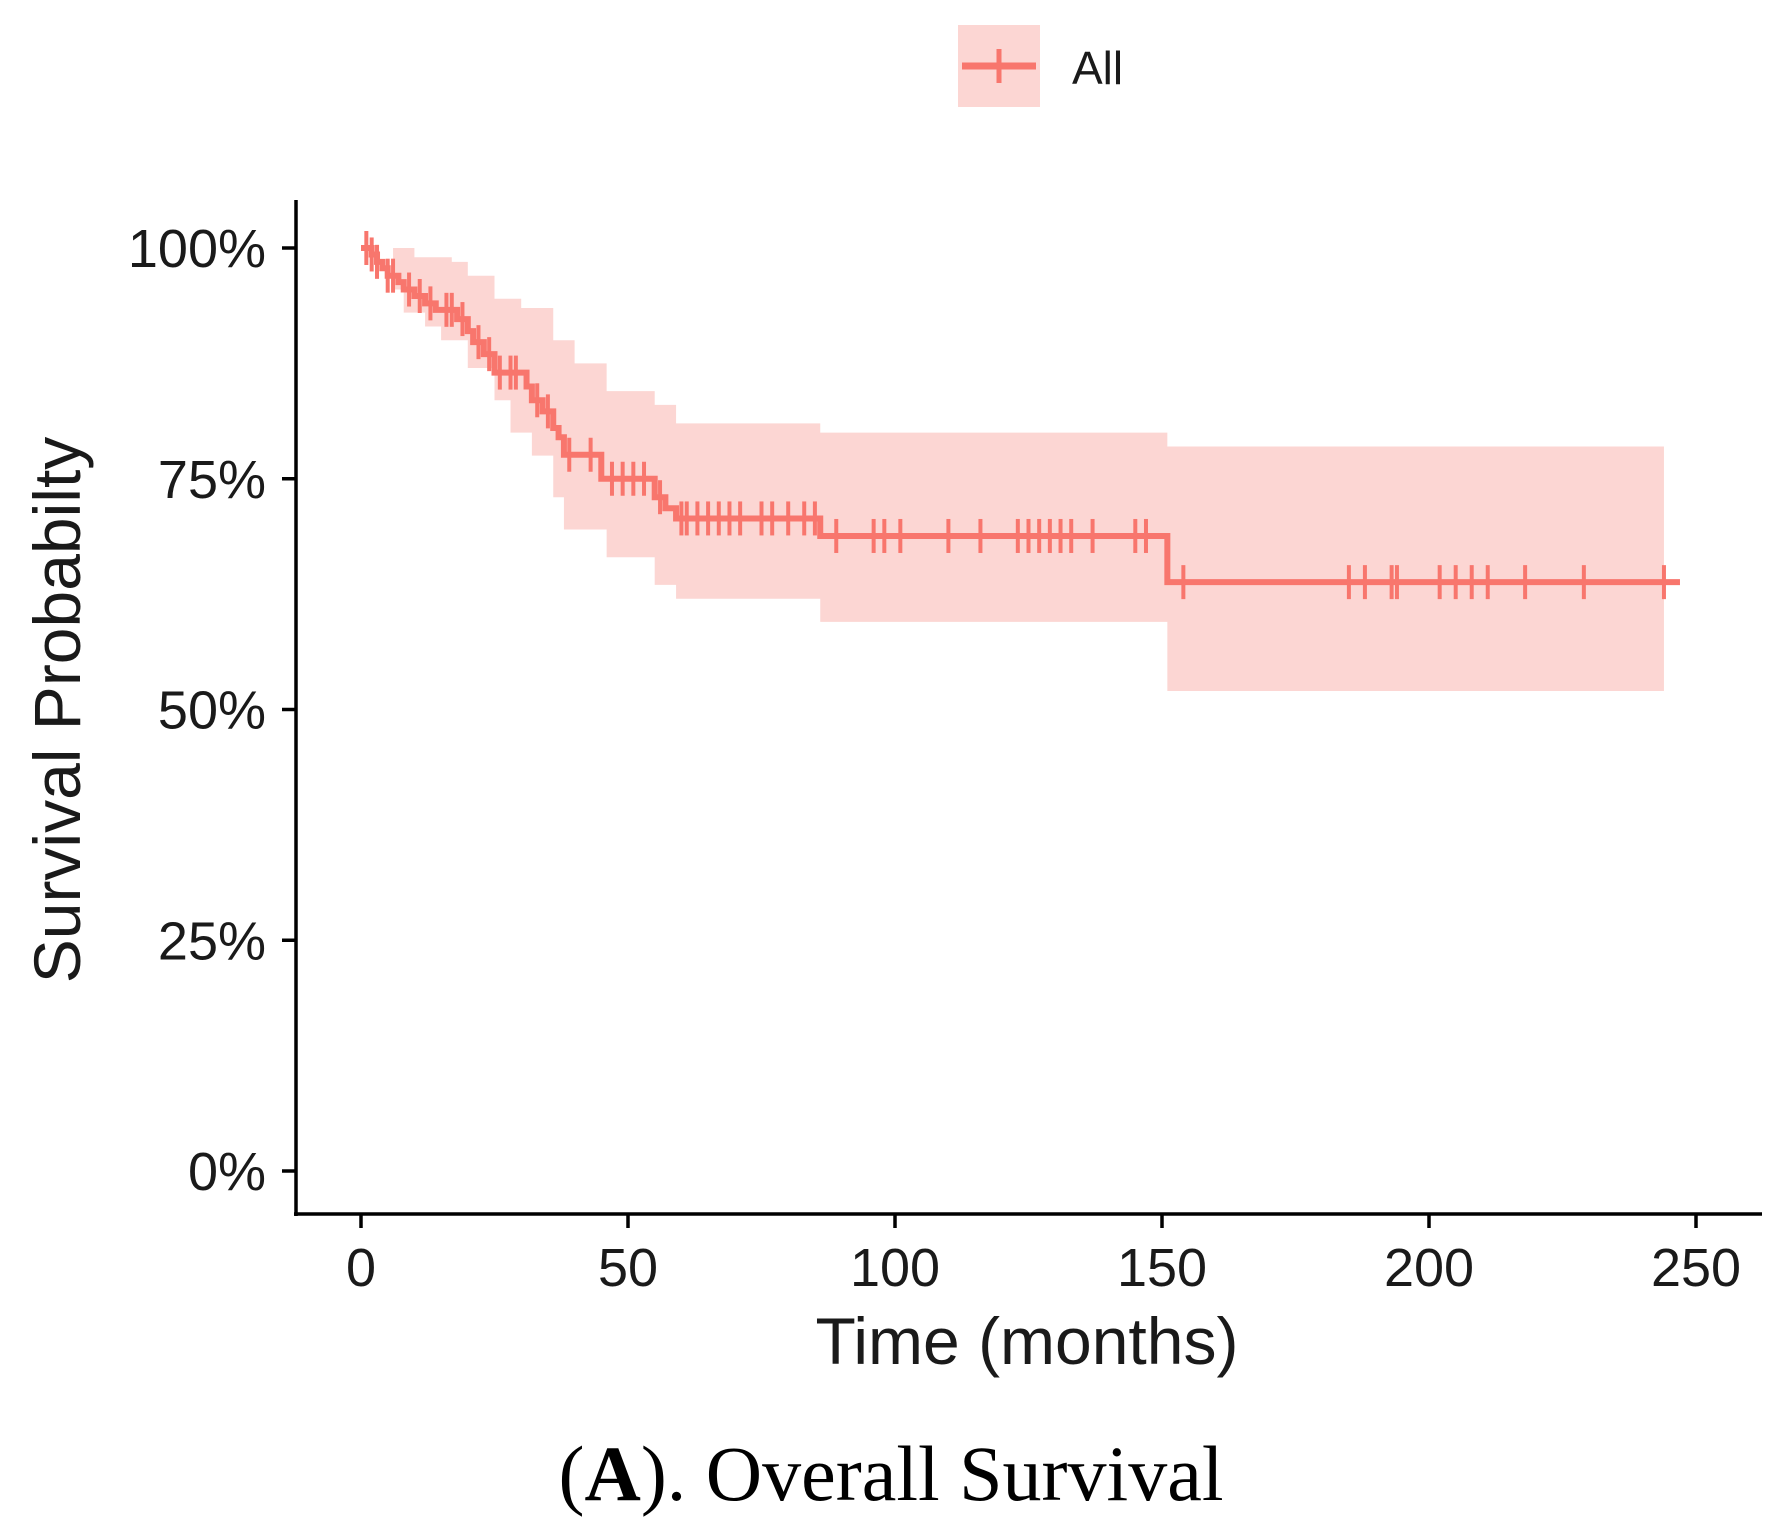  I want to click on y-tick-label: 50%, so click(212, 711).